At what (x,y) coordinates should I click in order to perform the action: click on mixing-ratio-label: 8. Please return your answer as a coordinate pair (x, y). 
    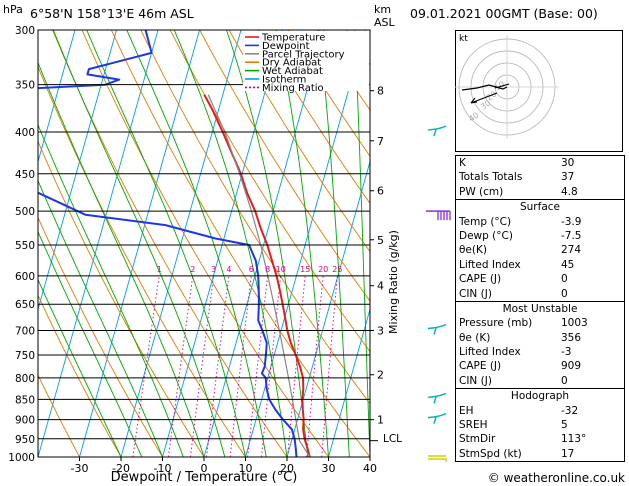
    Looking at the image, I should click on (267, 269).